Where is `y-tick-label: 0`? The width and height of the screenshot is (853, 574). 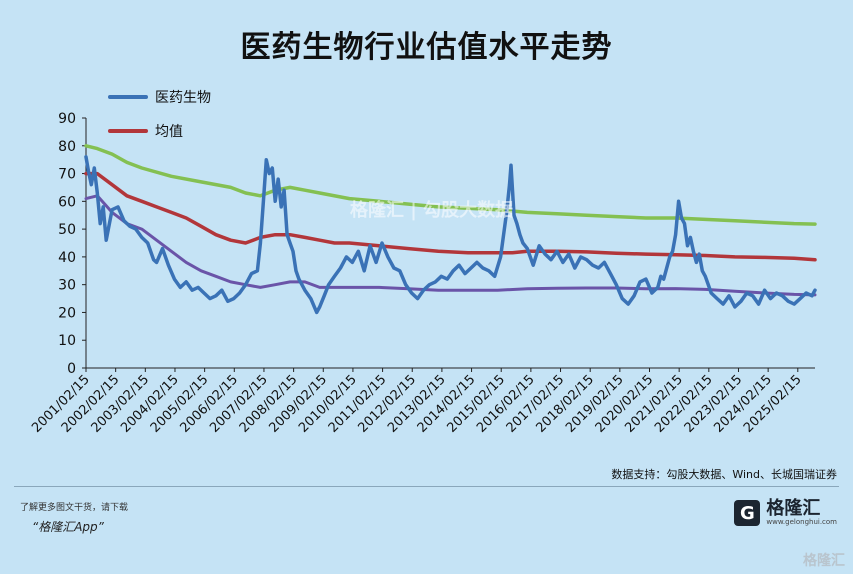
y-tick-label: 0 is located at coordinates (71, 369).